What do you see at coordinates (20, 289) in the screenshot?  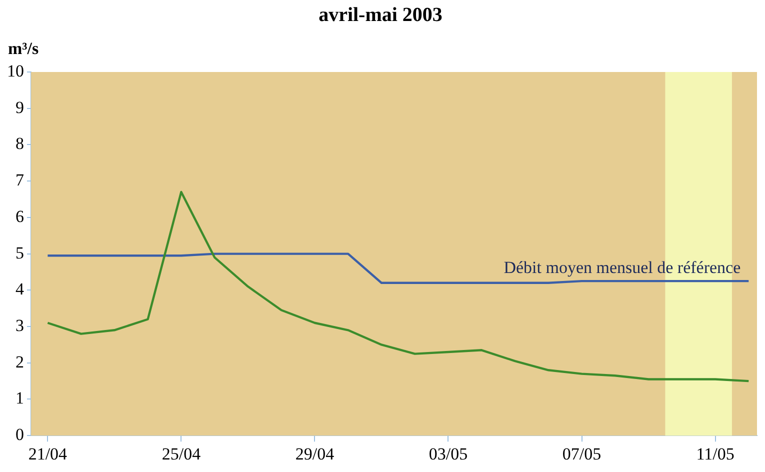 I see `y-tick-label: 4` at bounding box center [20, 289].